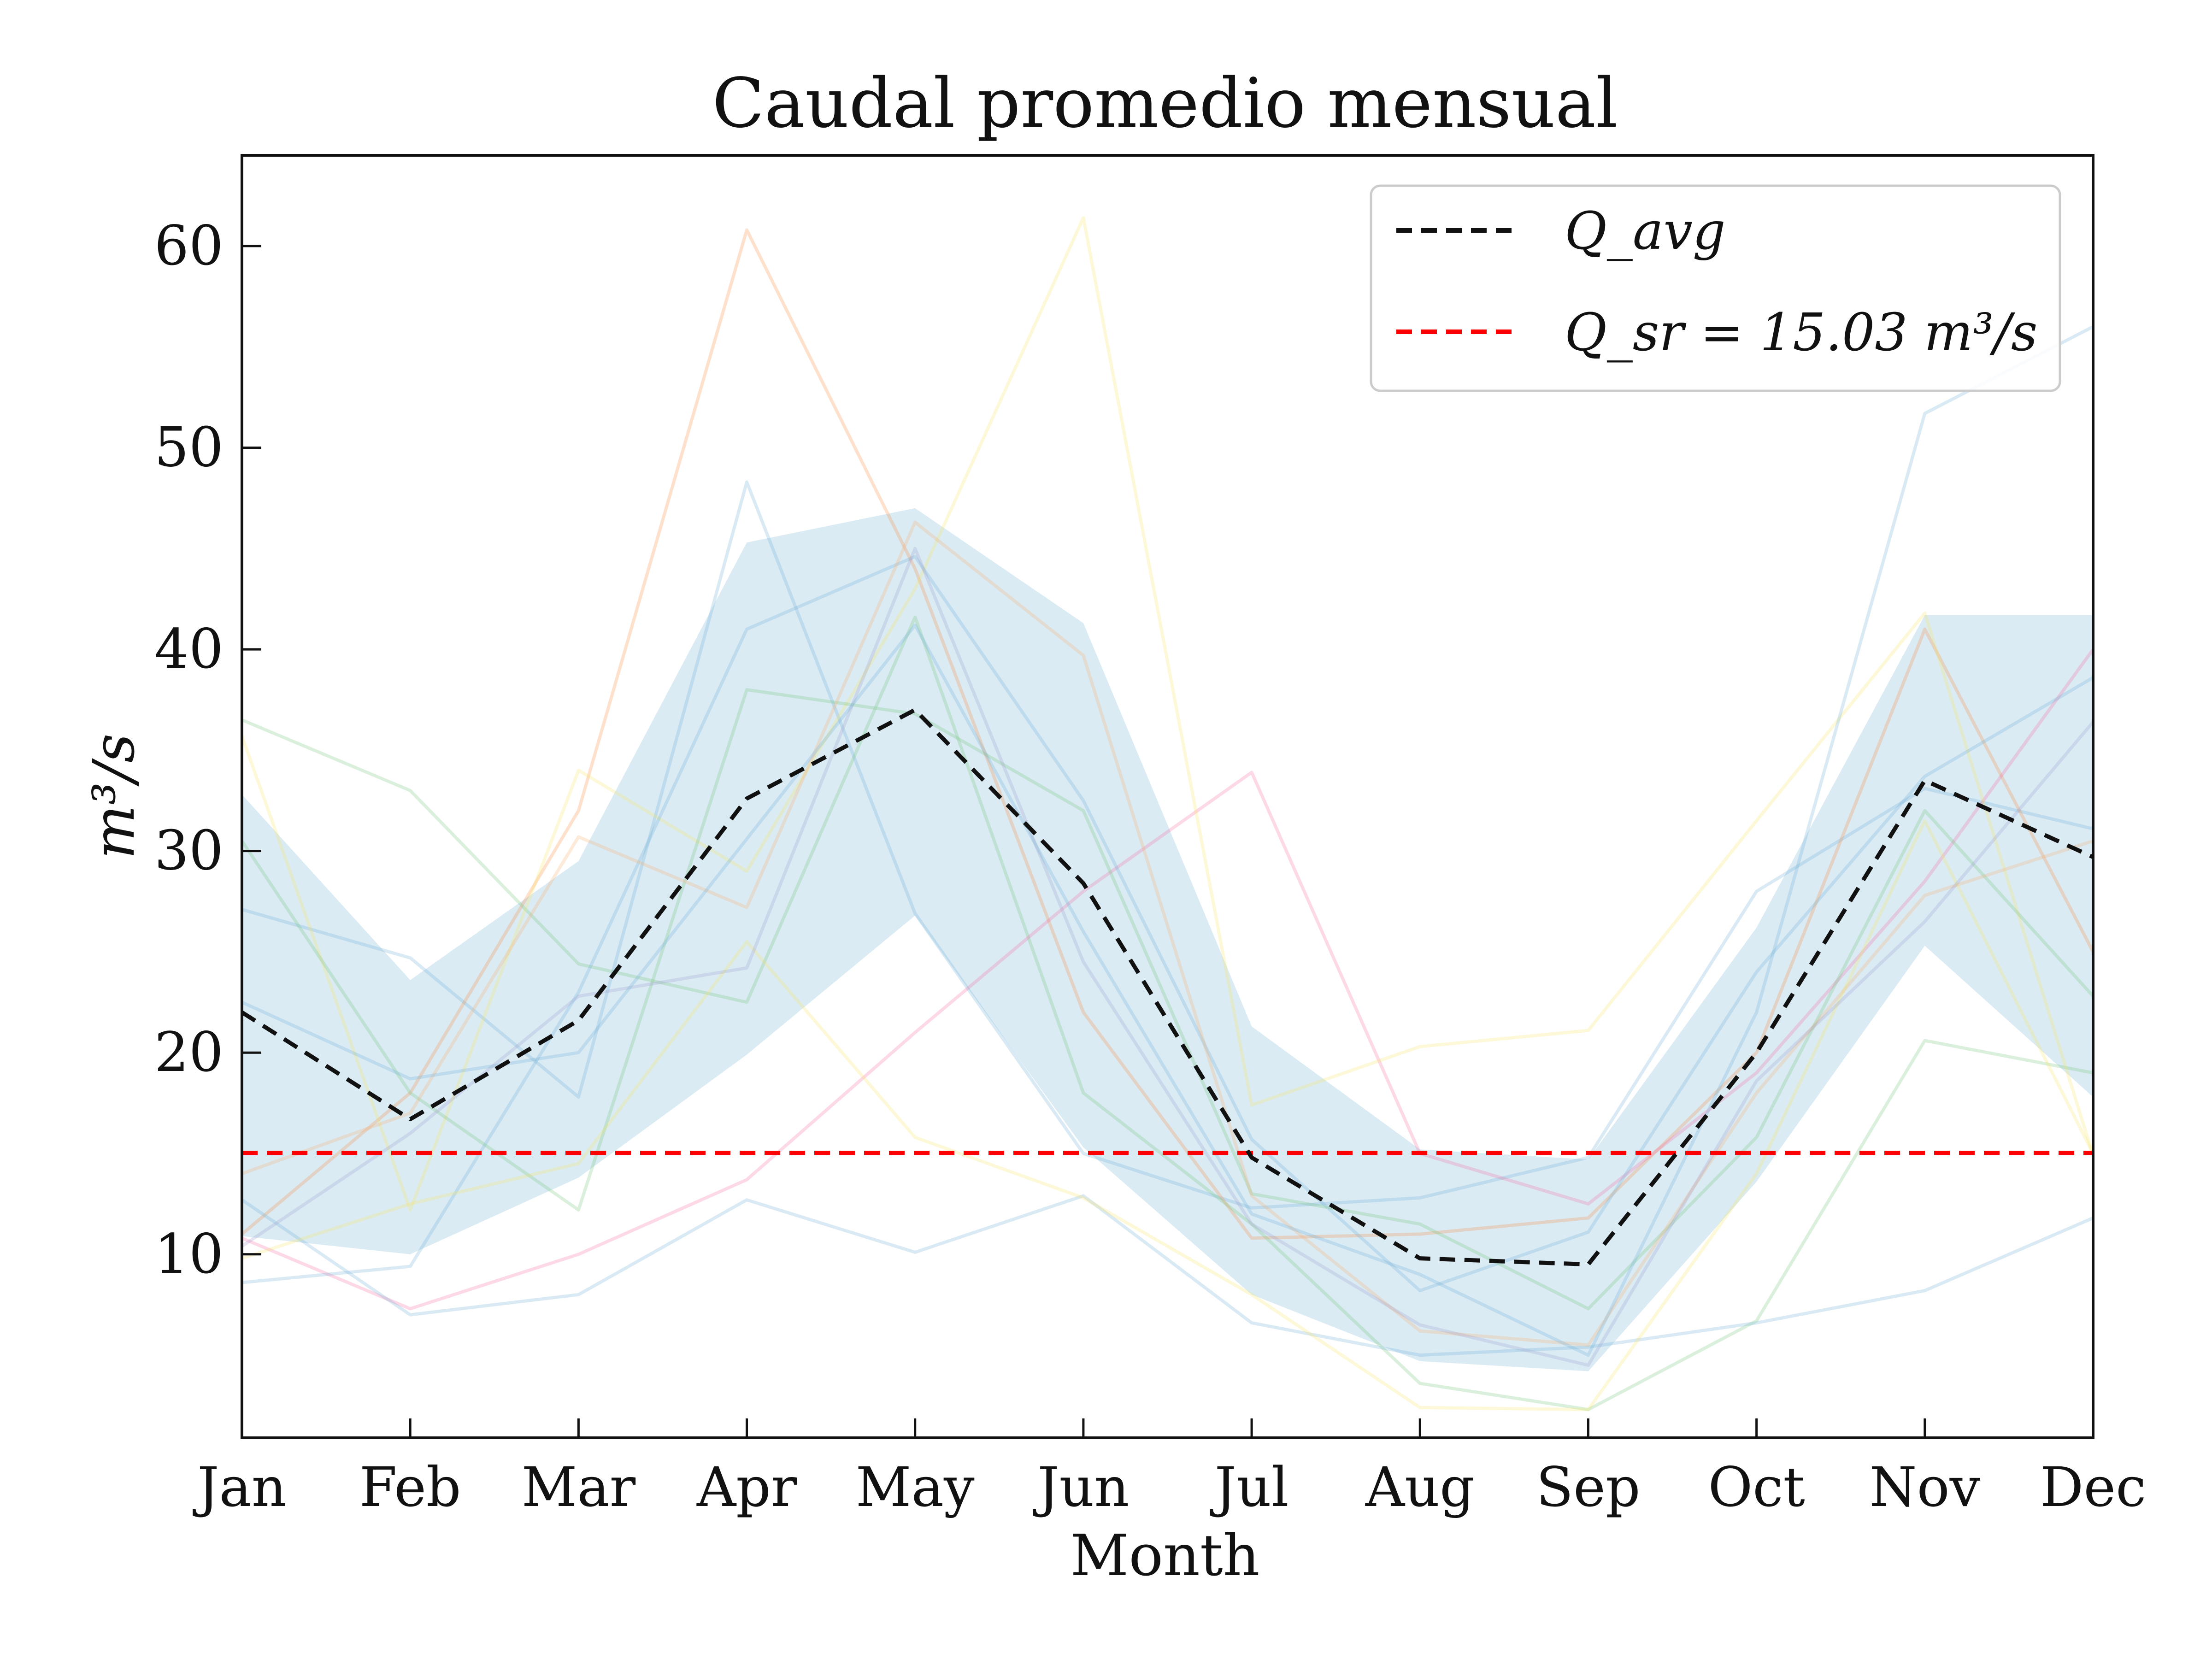  Describe the element at coordinates (915, 1487) in the screenshot. I see `x-tick-label-may: May` at that location.